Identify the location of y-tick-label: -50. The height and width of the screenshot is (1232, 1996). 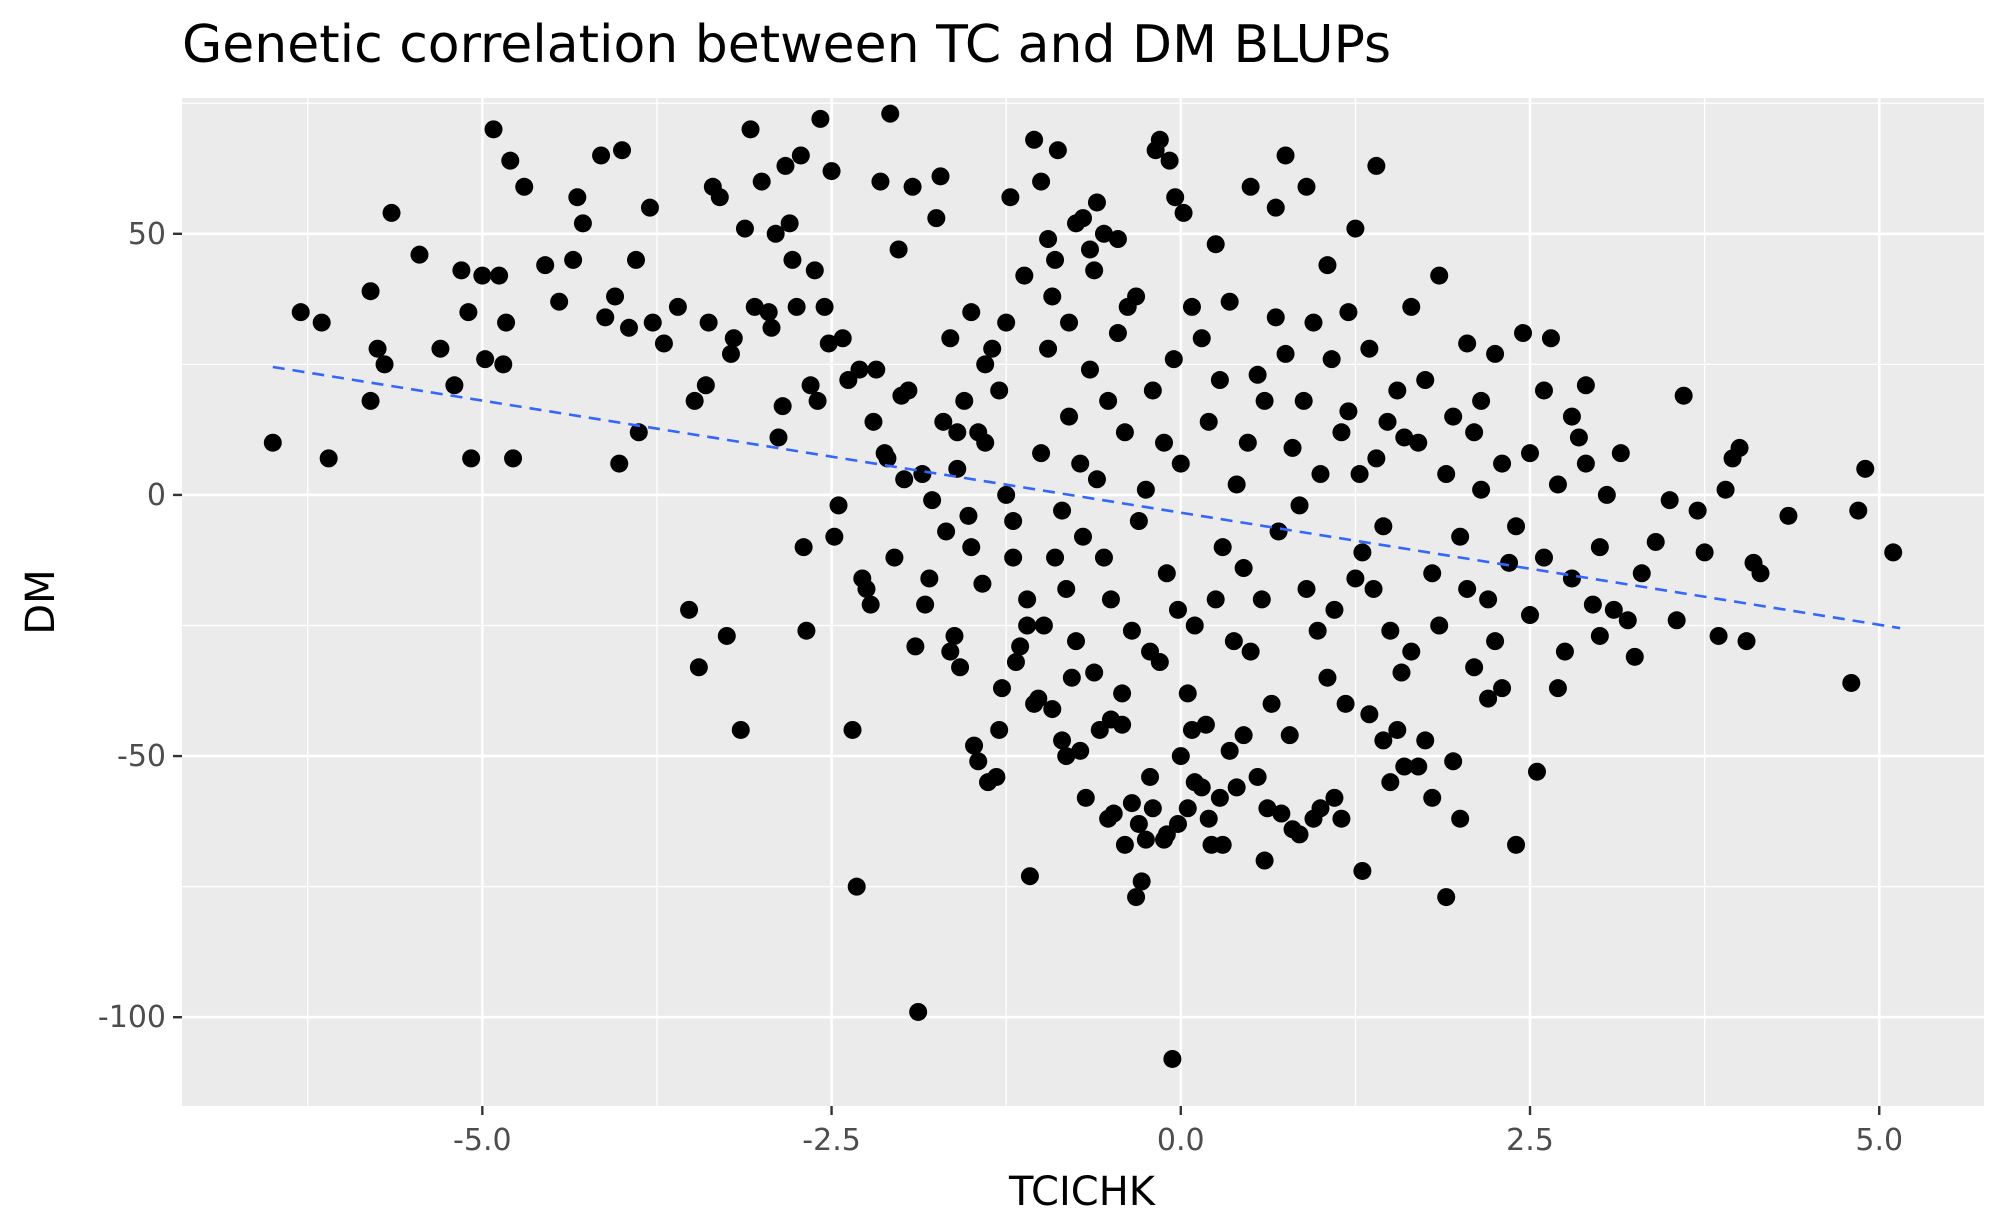
(141, 756).